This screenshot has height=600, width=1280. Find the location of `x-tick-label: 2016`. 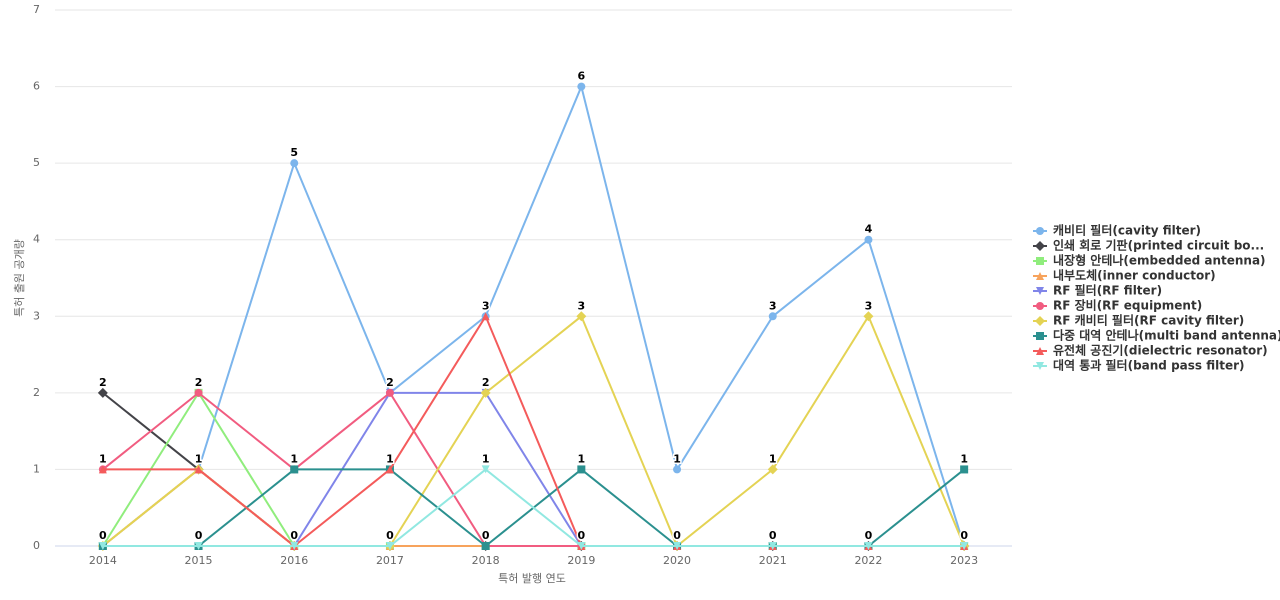

x-tick-label: 2016 is located at coordinates (294, 560).